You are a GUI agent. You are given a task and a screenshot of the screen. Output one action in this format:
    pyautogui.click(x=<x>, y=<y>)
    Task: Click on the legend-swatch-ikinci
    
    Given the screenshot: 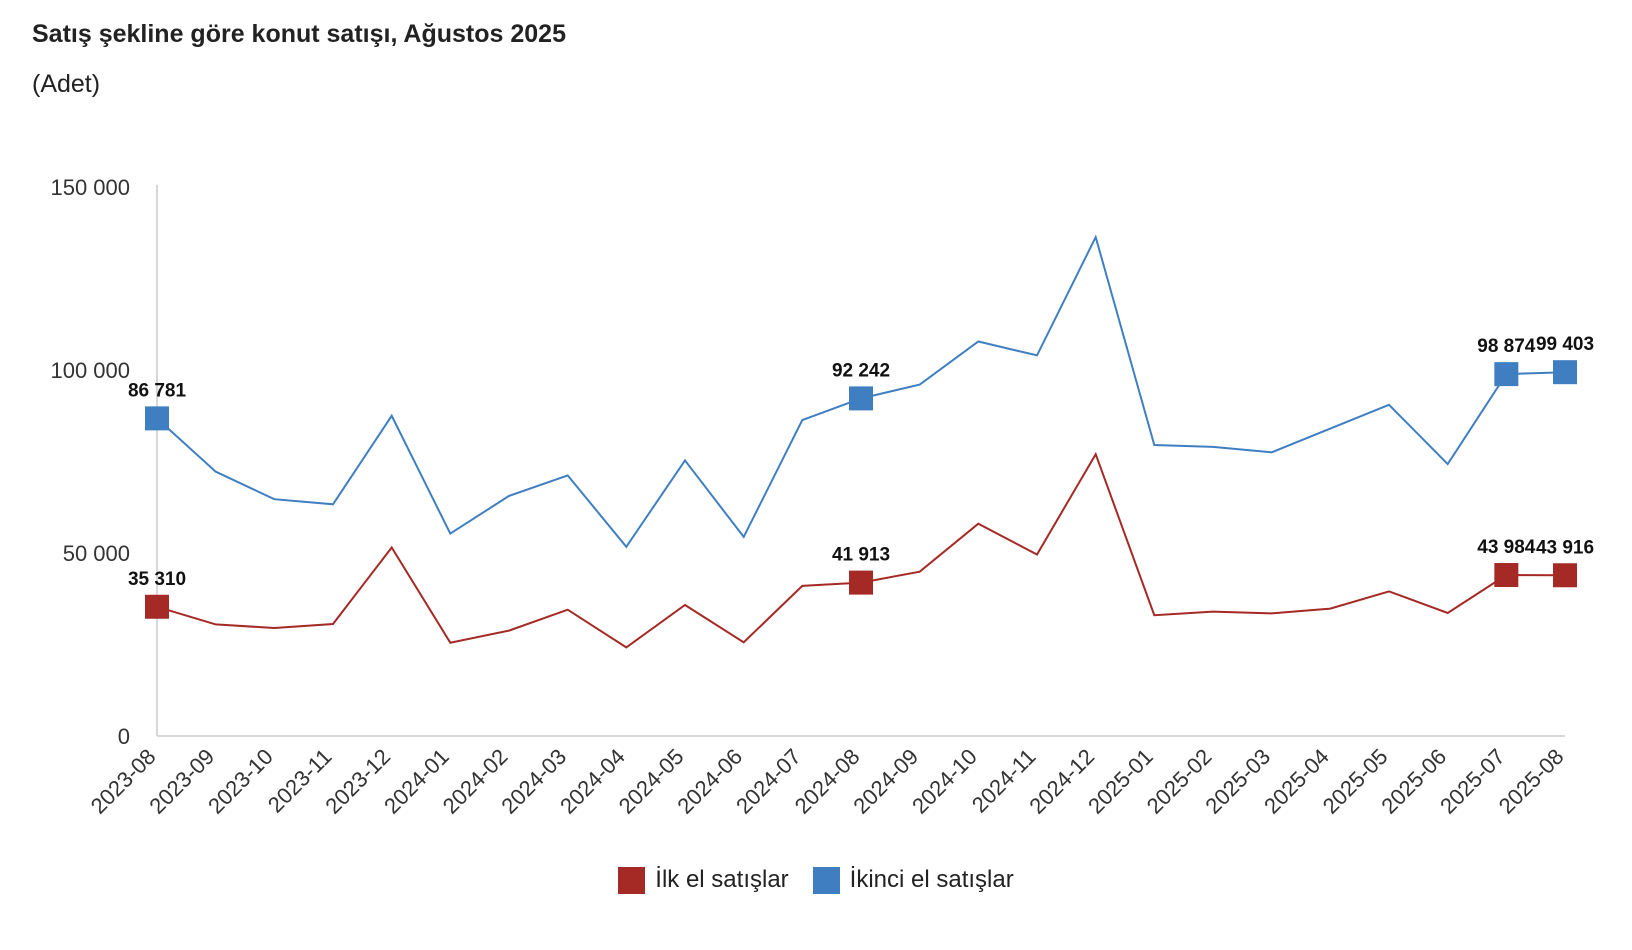 What is the action you would take?
    pyautogui.click(x=826, y=880)
    